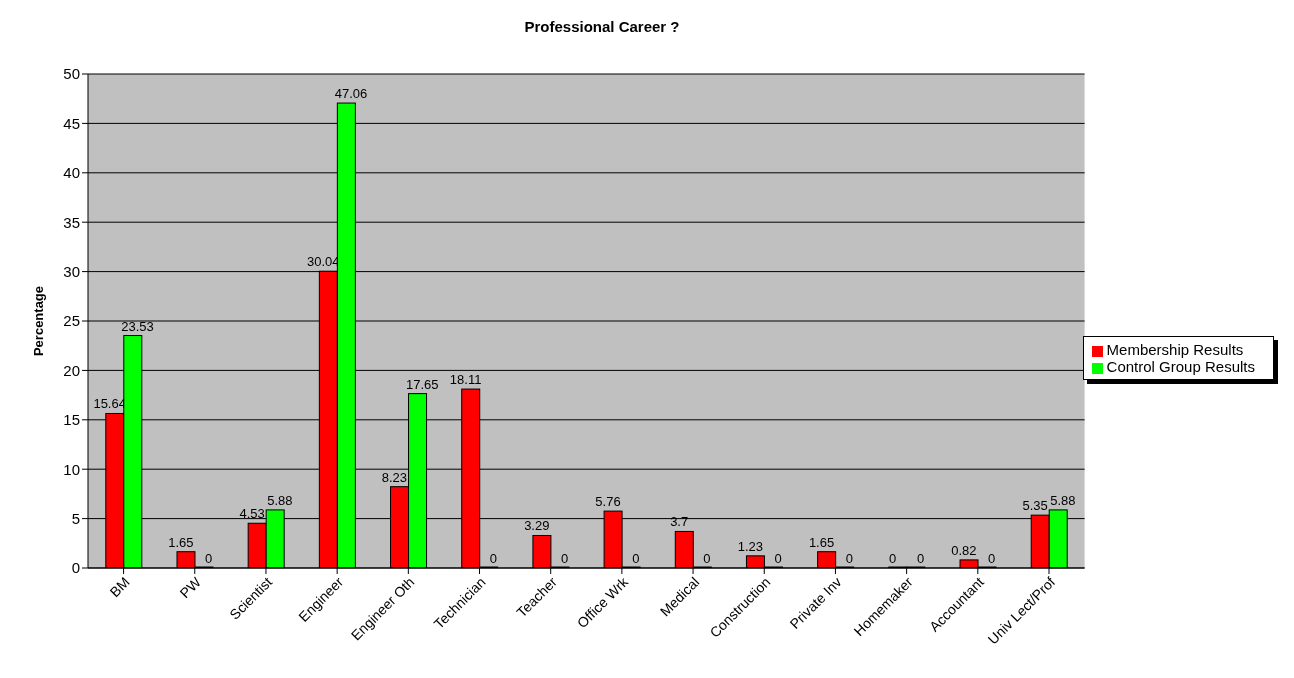  Describe the element at coordinates (679, 522) in the screenshot. I see `data-label: 3.7` at that location.